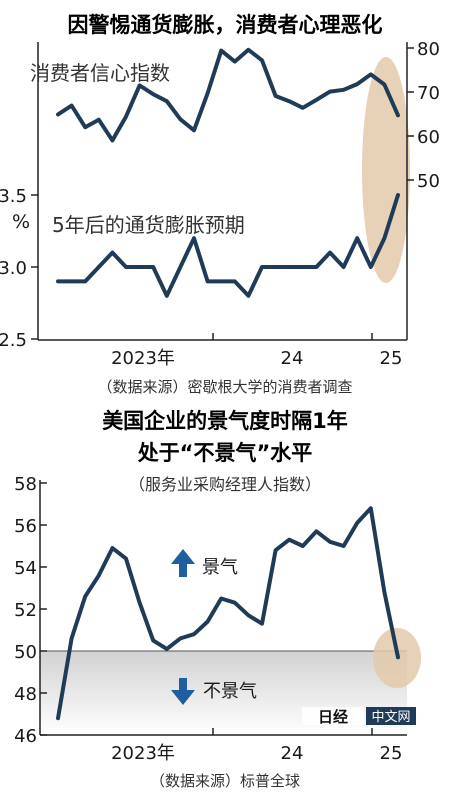 This screenshot has width=450, height=798. What do you see at coordinates (25, 484) in the screenshot?
I see `chart2-tick-label: 58` at bounding box center [25, 484].